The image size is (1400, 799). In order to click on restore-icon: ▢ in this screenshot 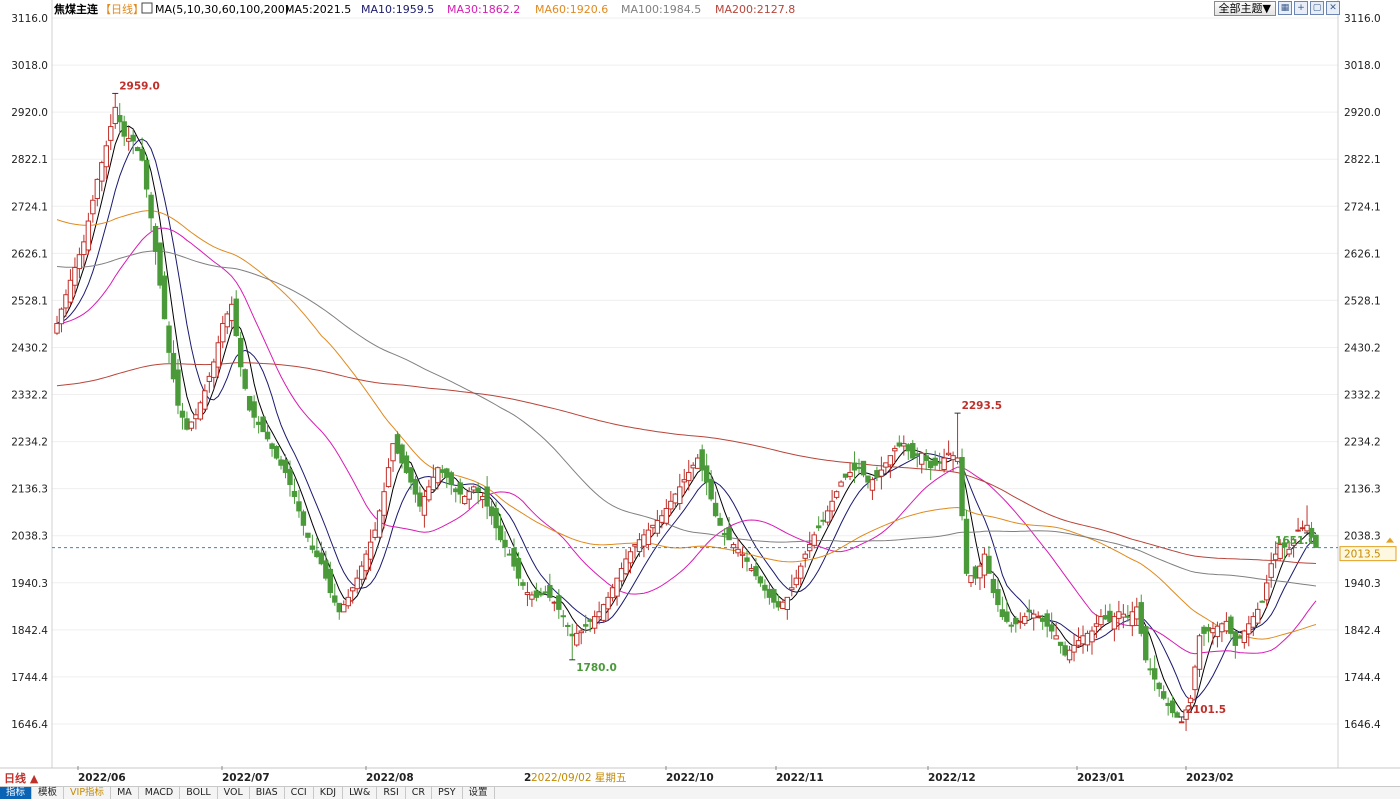, I will do `click(1317, 8)`.